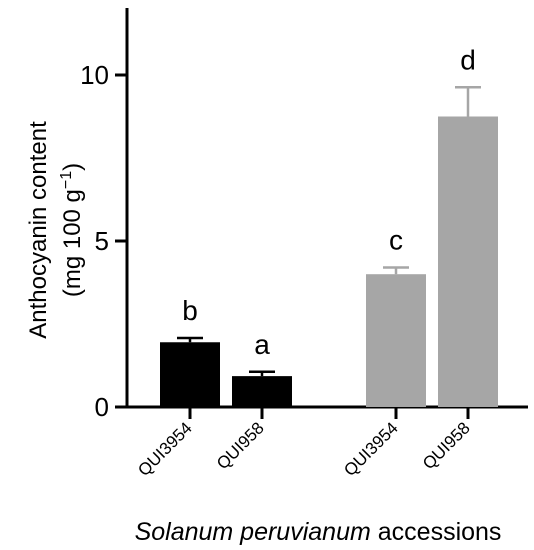 The height and width of the screenshot is (550, 534). I want to click on x-axis-label: Solanum peruvianum accessions, so click(318, 532).